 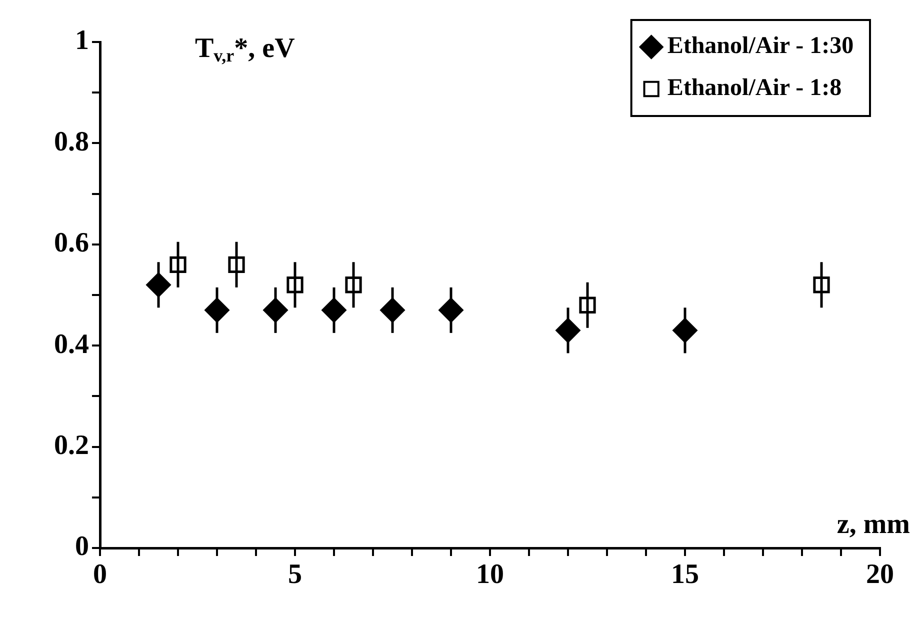 I want to click on x-tick-label: 20, so click(x=880, y=574).